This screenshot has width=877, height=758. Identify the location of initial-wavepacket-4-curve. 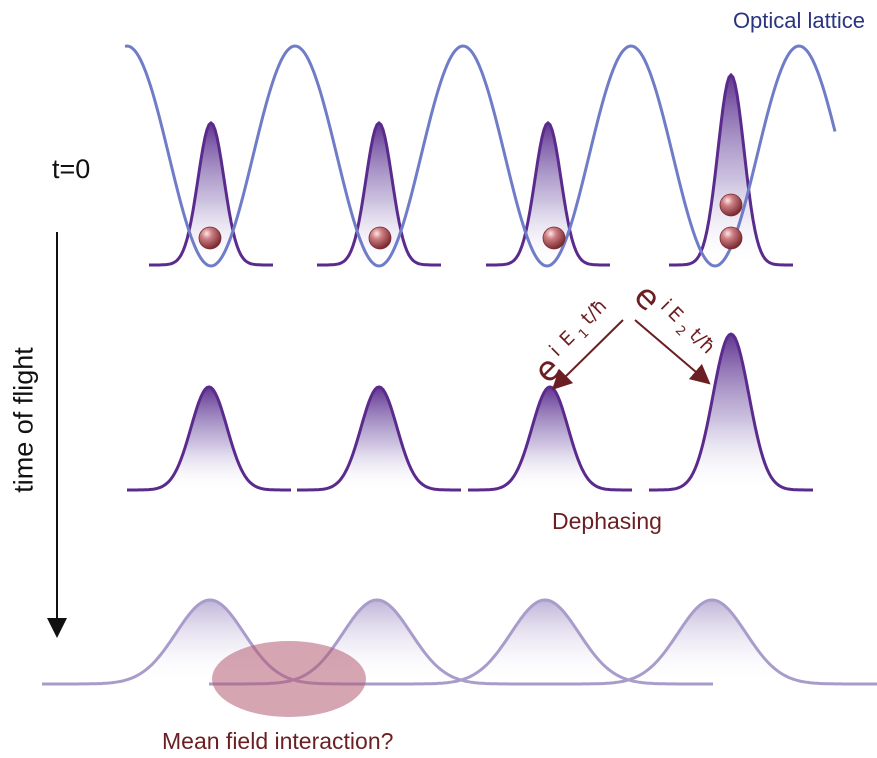
(731, 169).